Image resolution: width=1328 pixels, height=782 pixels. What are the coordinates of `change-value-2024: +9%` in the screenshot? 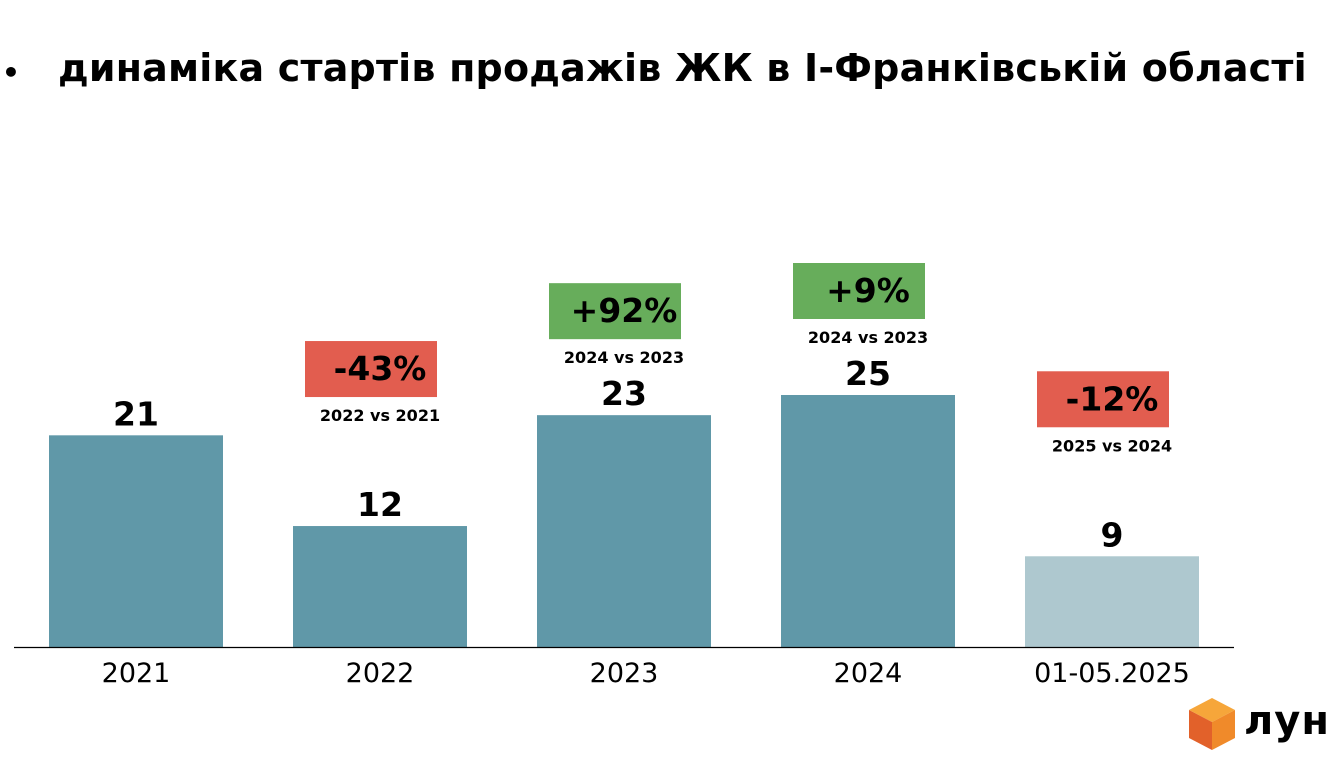 It's located at (868, 290).